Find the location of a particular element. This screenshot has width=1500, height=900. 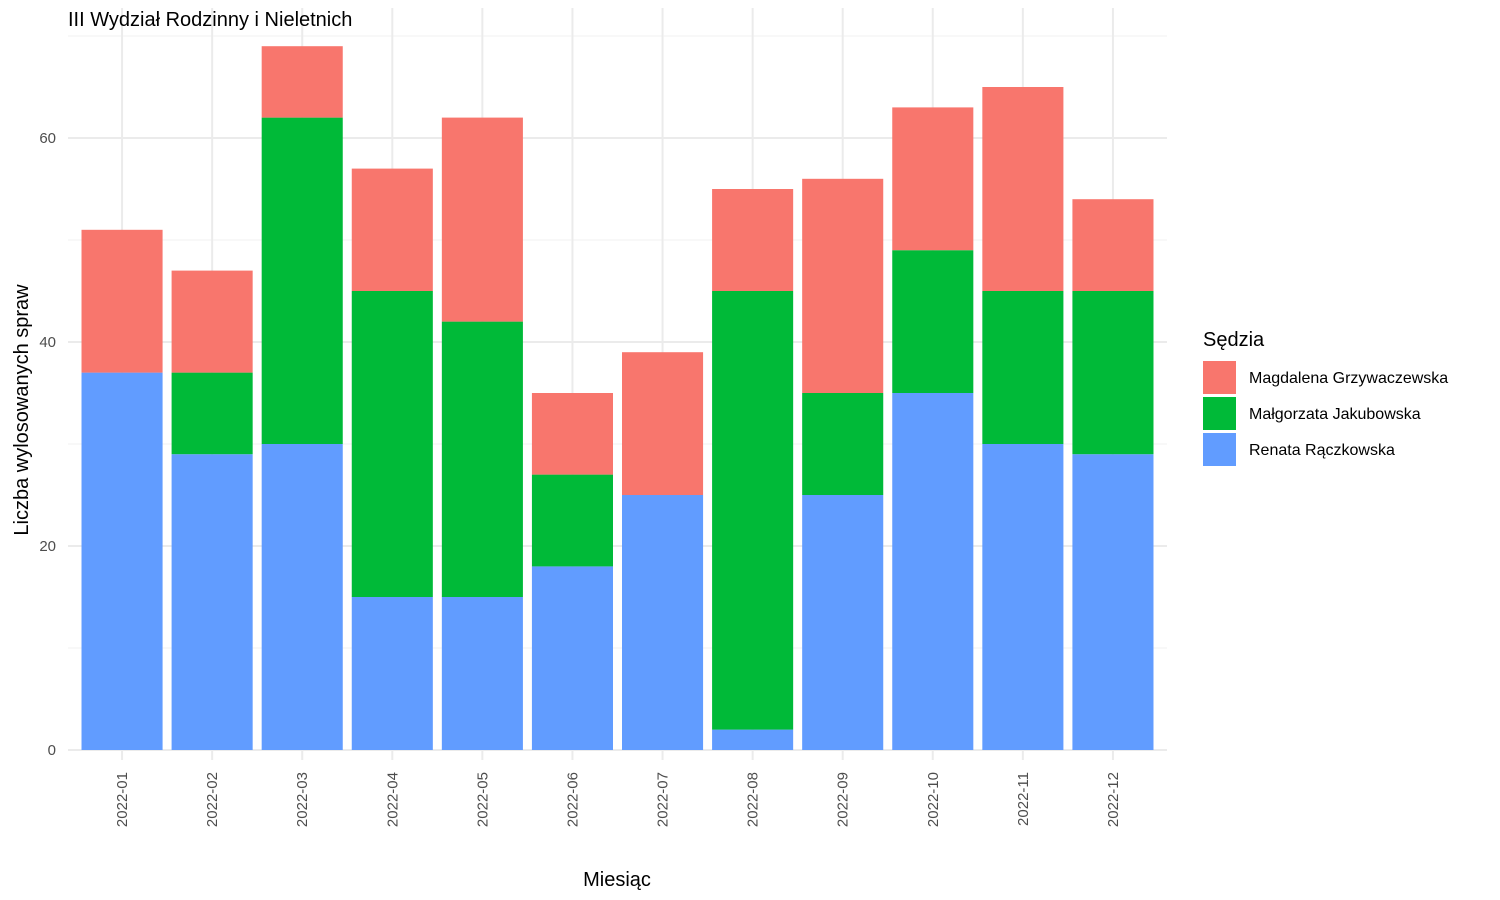

legend-label: Małgorzata Jakubowska is located at coordinates (1335, 414).